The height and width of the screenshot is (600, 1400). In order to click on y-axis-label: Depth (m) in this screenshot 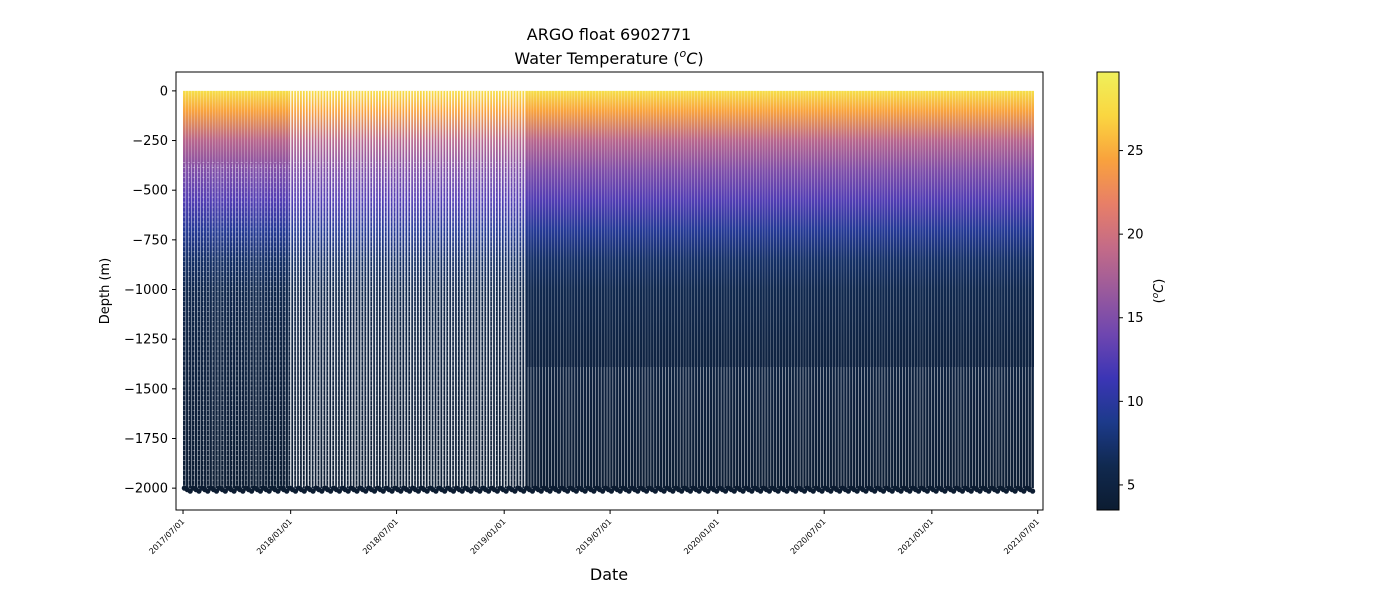, I will do `click(105, 291)`.